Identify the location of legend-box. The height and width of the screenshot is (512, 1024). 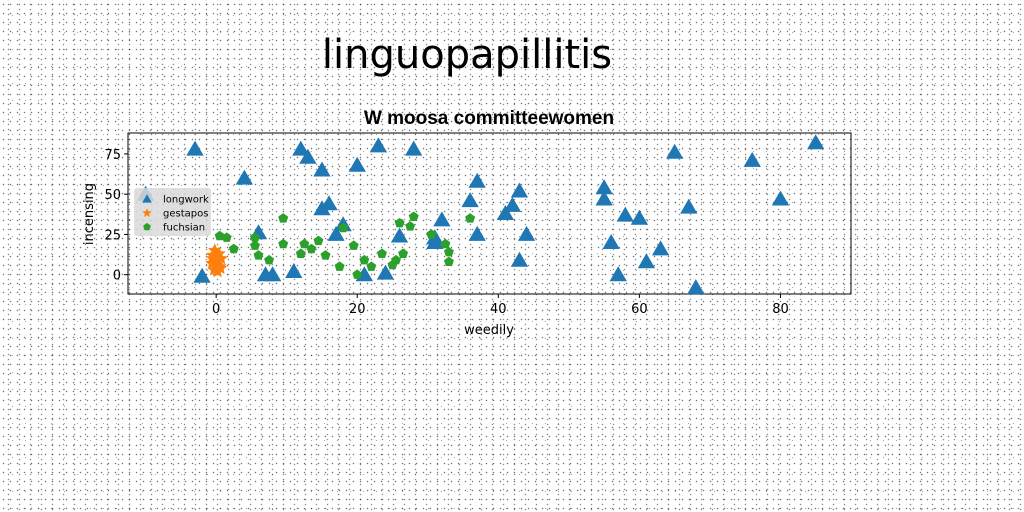
(172, 212).